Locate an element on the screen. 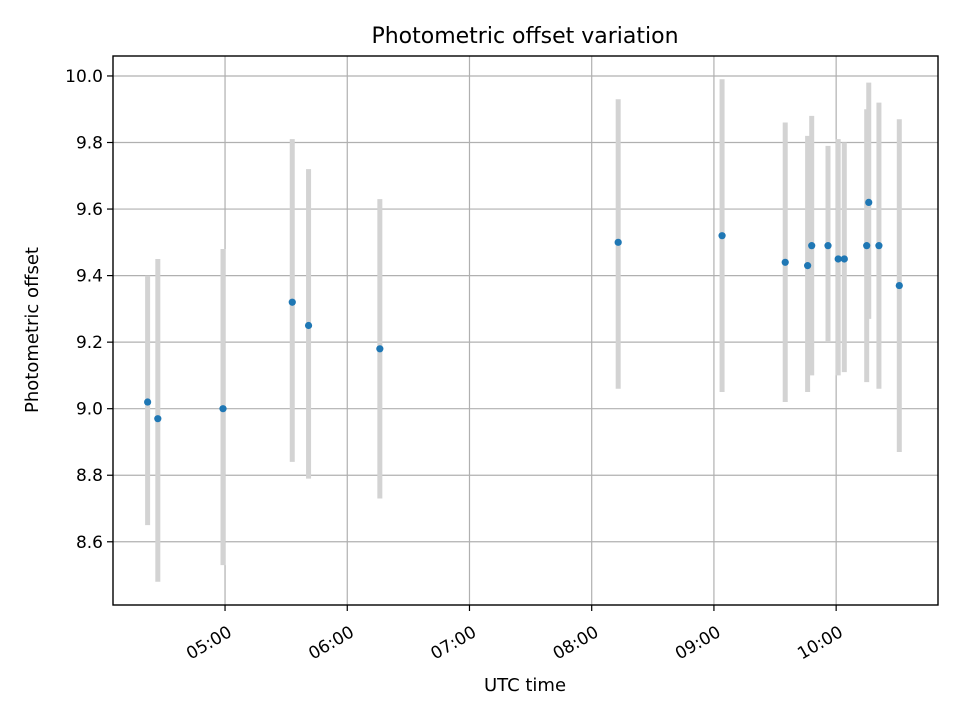 This screenshot has height=720, width=960. y-axis-label: Photometric offset is located at coordinates (32, 330).